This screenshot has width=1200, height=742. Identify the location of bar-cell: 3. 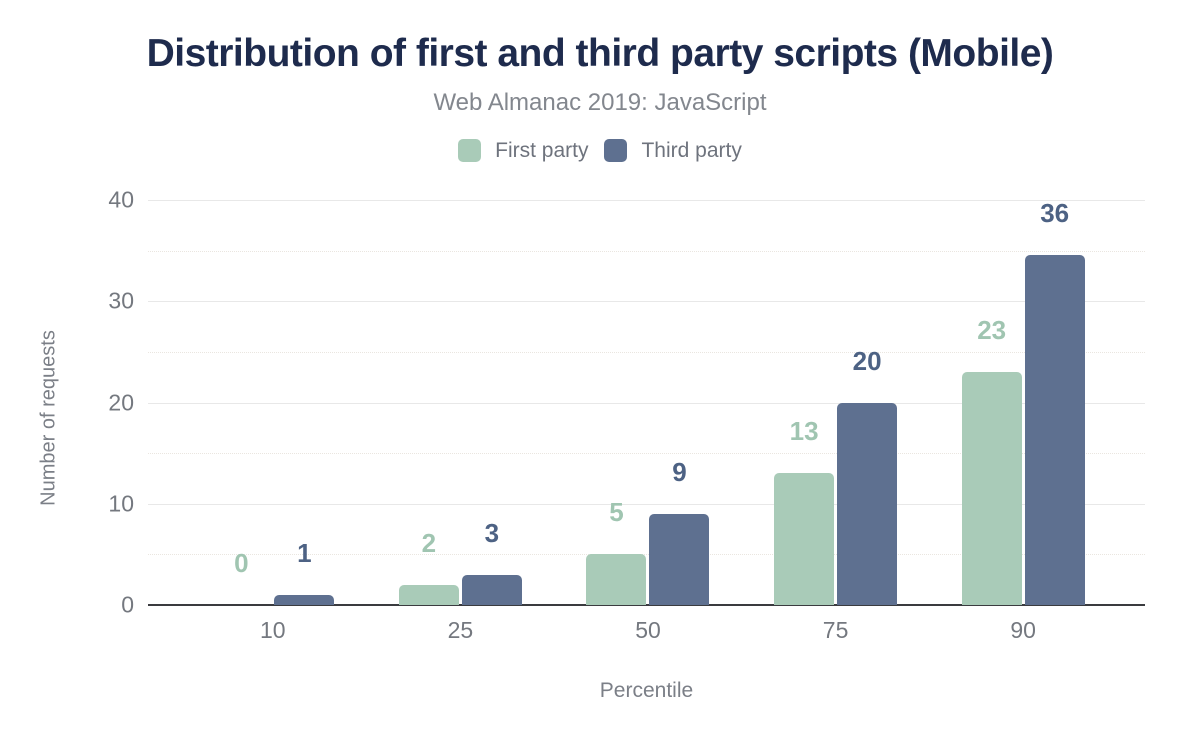
(491, 402).